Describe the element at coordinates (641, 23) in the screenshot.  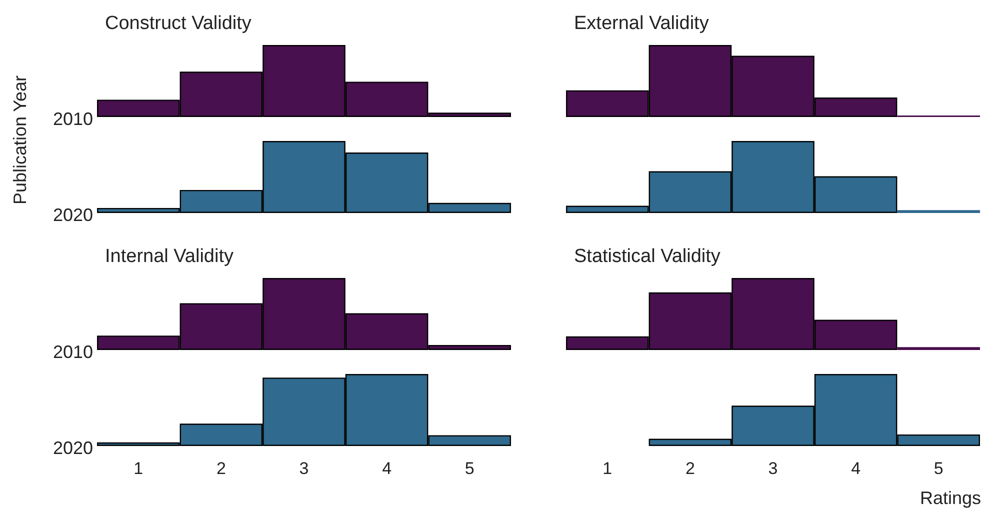
I see `chart-title: External Validity` at that location.